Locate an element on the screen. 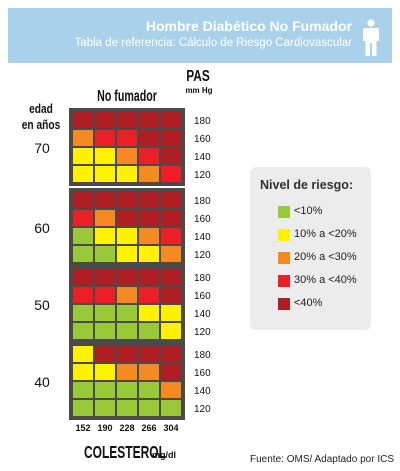 This screenshot has height=471, width=400. legend-label: 20% a <30% is located at coordinates (325, 257).